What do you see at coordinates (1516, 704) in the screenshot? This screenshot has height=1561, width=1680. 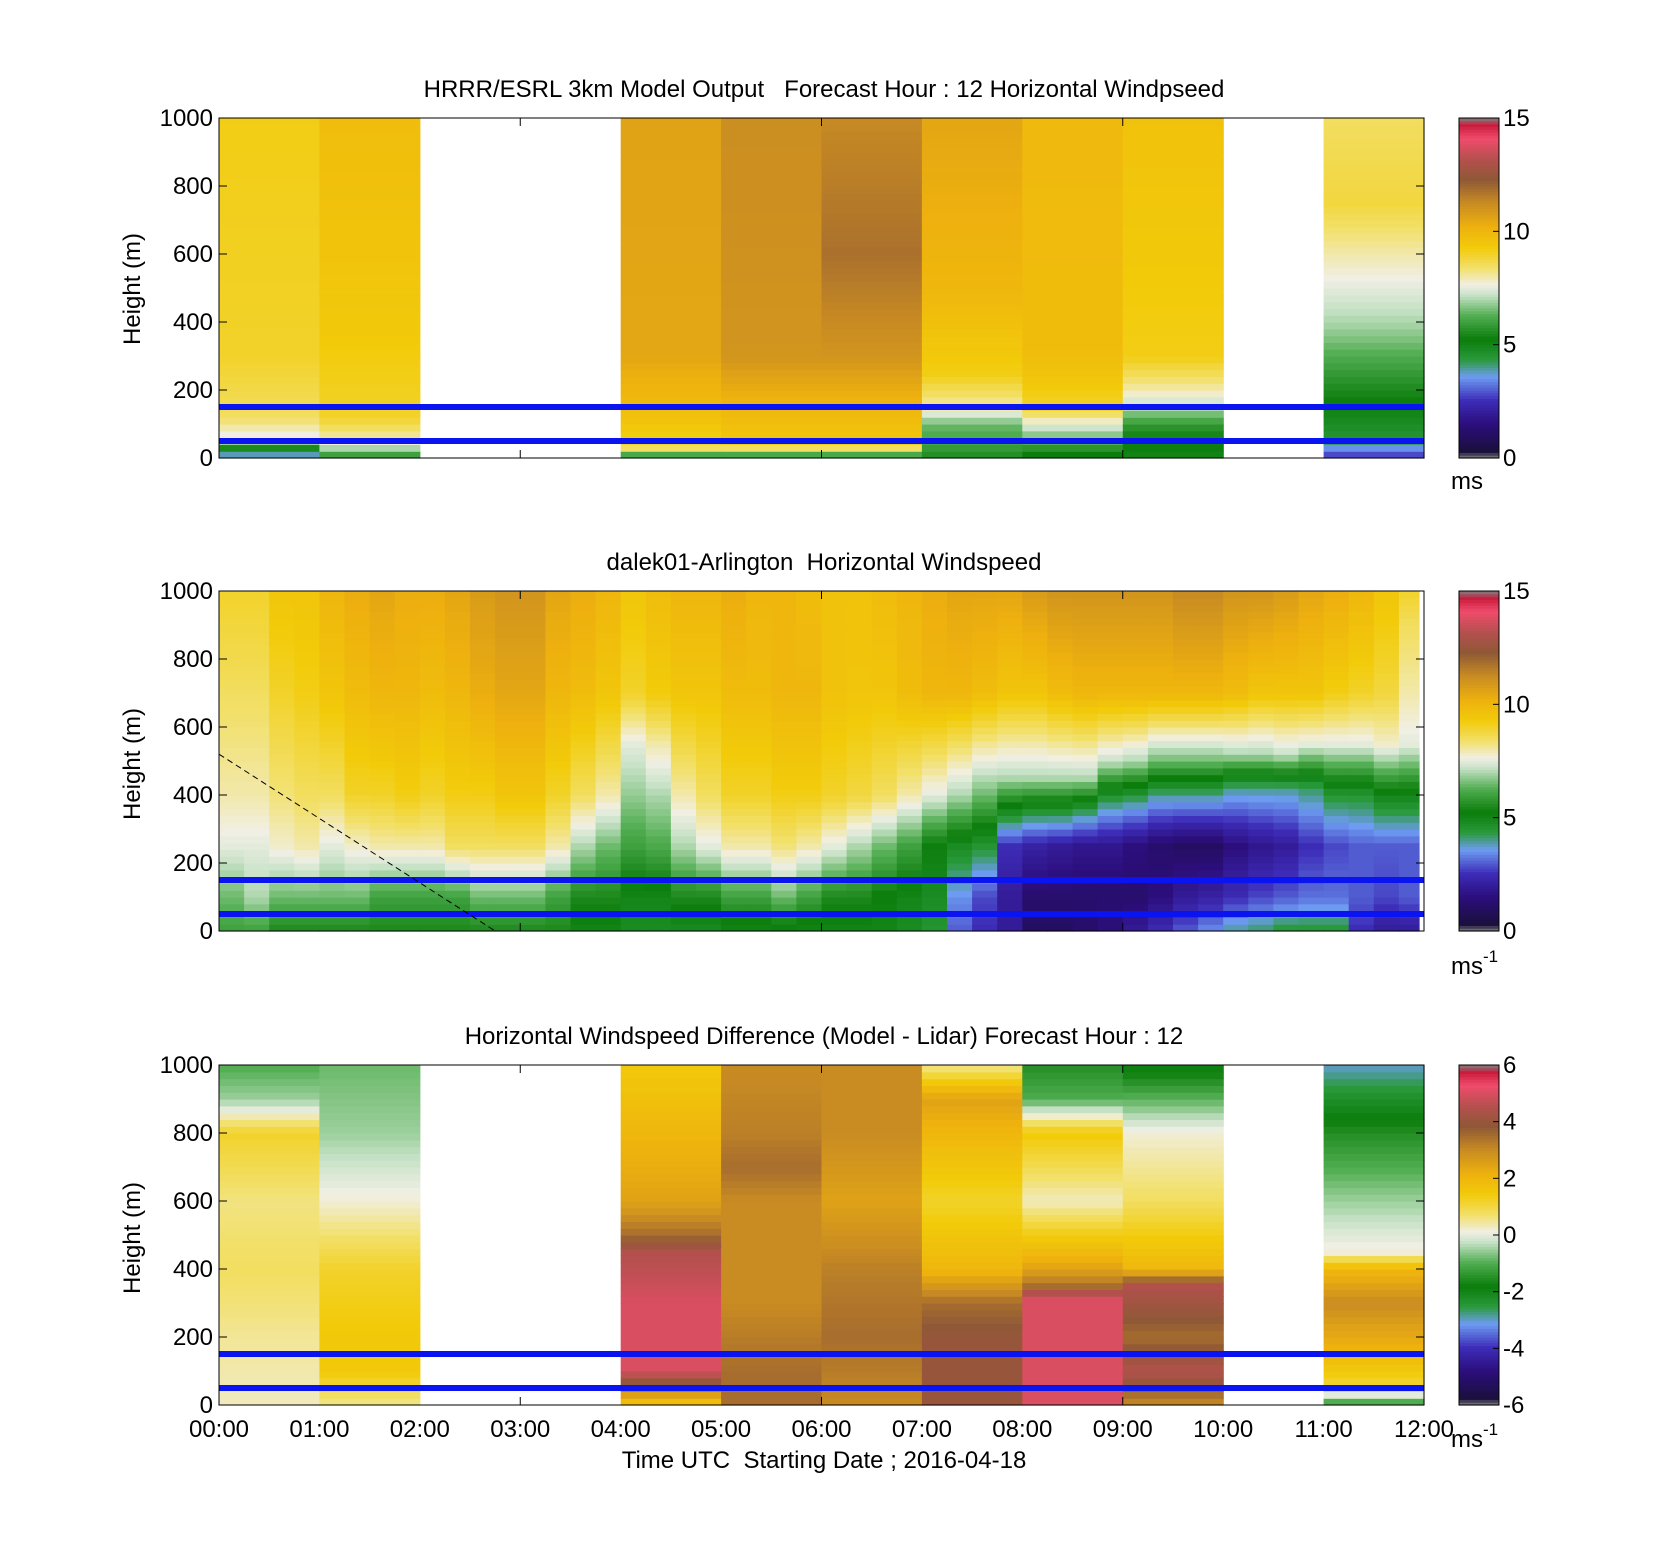 I see `colorbar-tick-label: 10` at bounding box center [1516, 704].